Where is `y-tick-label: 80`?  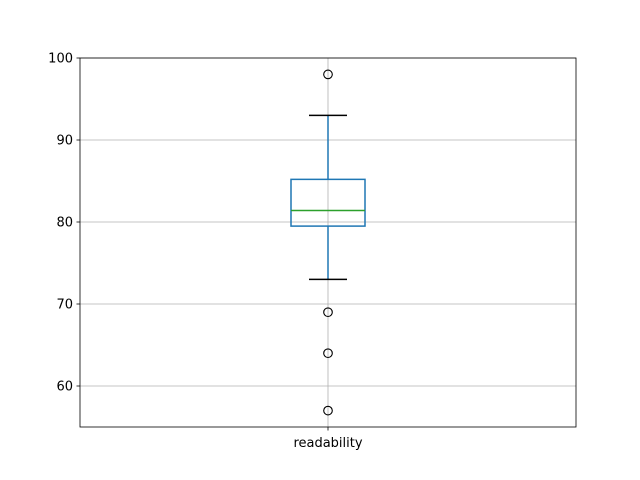 y-tick-label: 80 is located at coordinates (64, 223).